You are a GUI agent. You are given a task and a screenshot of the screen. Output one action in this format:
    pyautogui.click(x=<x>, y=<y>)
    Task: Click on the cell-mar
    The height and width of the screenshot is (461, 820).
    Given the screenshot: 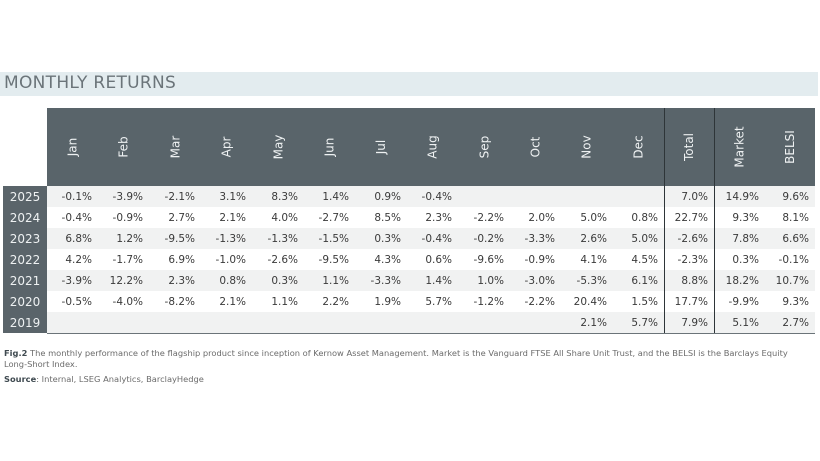 What is the action you would take?
    pyautogui.click(x=175, y=322)
    